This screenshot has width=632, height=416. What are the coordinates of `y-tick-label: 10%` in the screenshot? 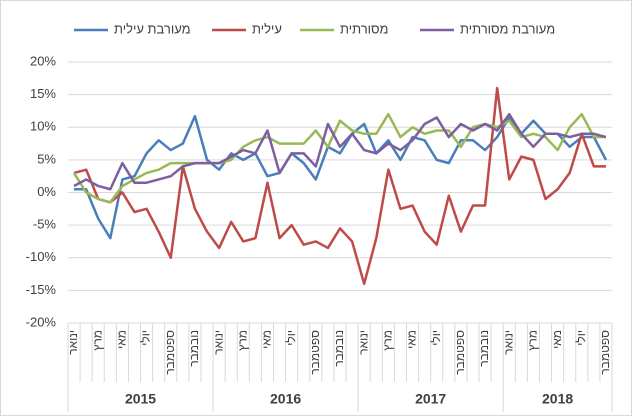 It's located at (43, 126).